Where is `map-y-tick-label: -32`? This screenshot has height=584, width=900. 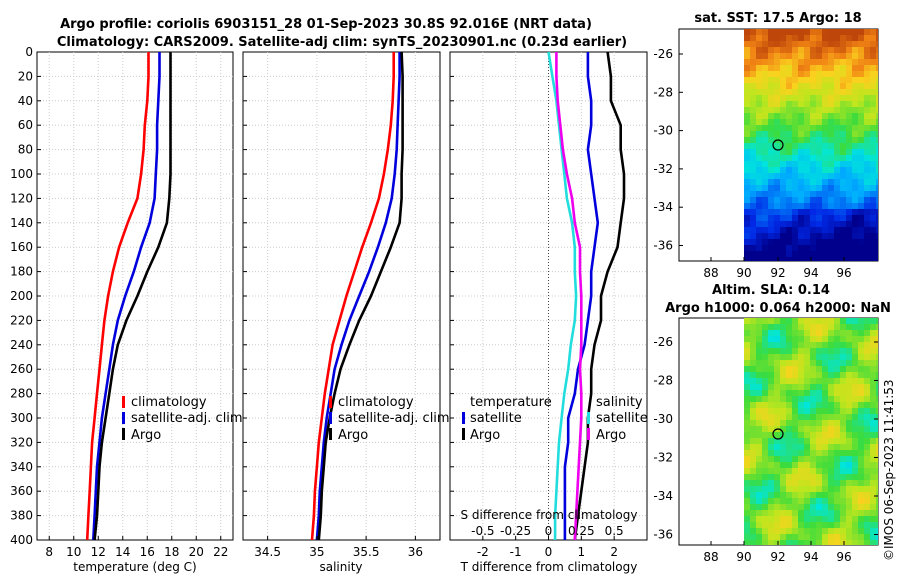
map-y-tick-label: -32 is located at coordinates (663, 458).